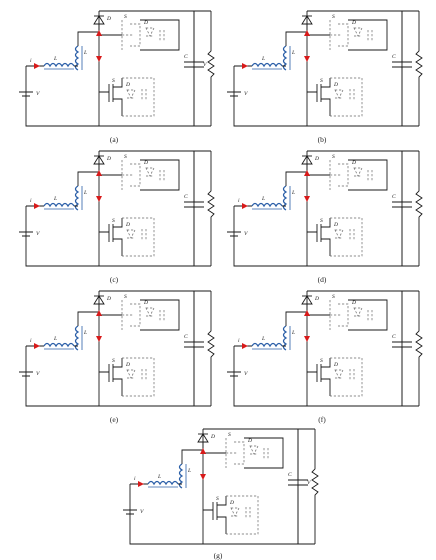 The width and height of the screenshot is (436, 560). Describe the element at coordinates (114, 279) in the screenshot. I see `panel-caption: (c)` at that location.